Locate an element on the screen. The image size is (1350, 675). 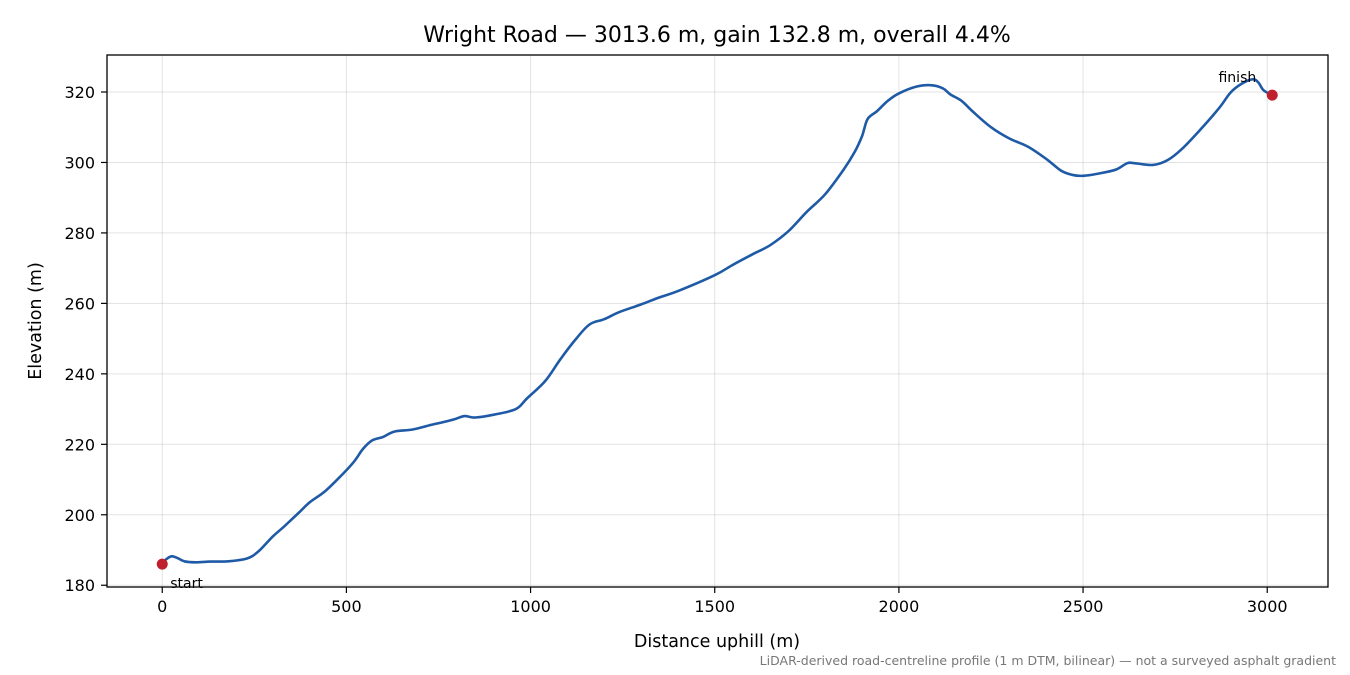
x-tick-label: 2500 is located at coordinates (1083, 606).